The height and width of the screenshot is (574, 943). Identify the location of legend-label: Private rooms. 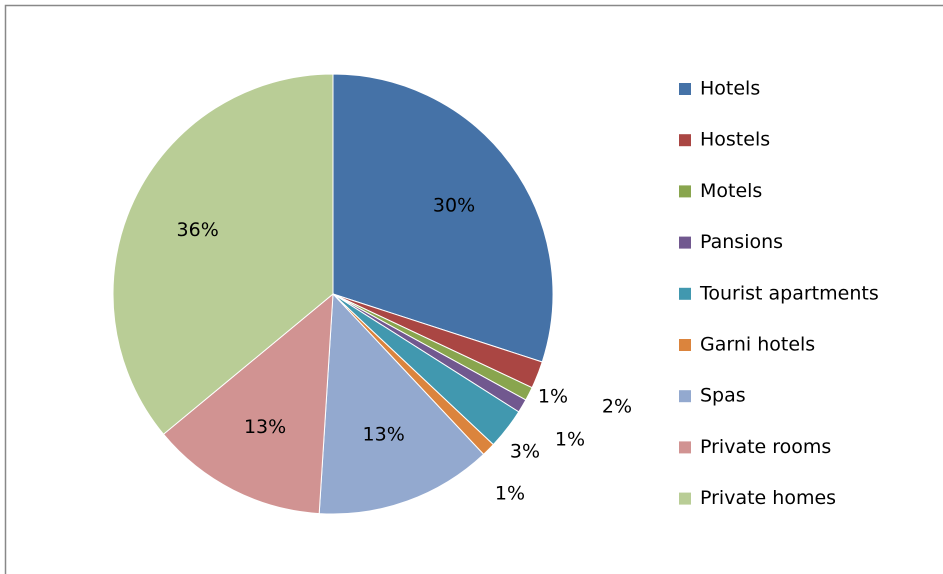
(765, 447).